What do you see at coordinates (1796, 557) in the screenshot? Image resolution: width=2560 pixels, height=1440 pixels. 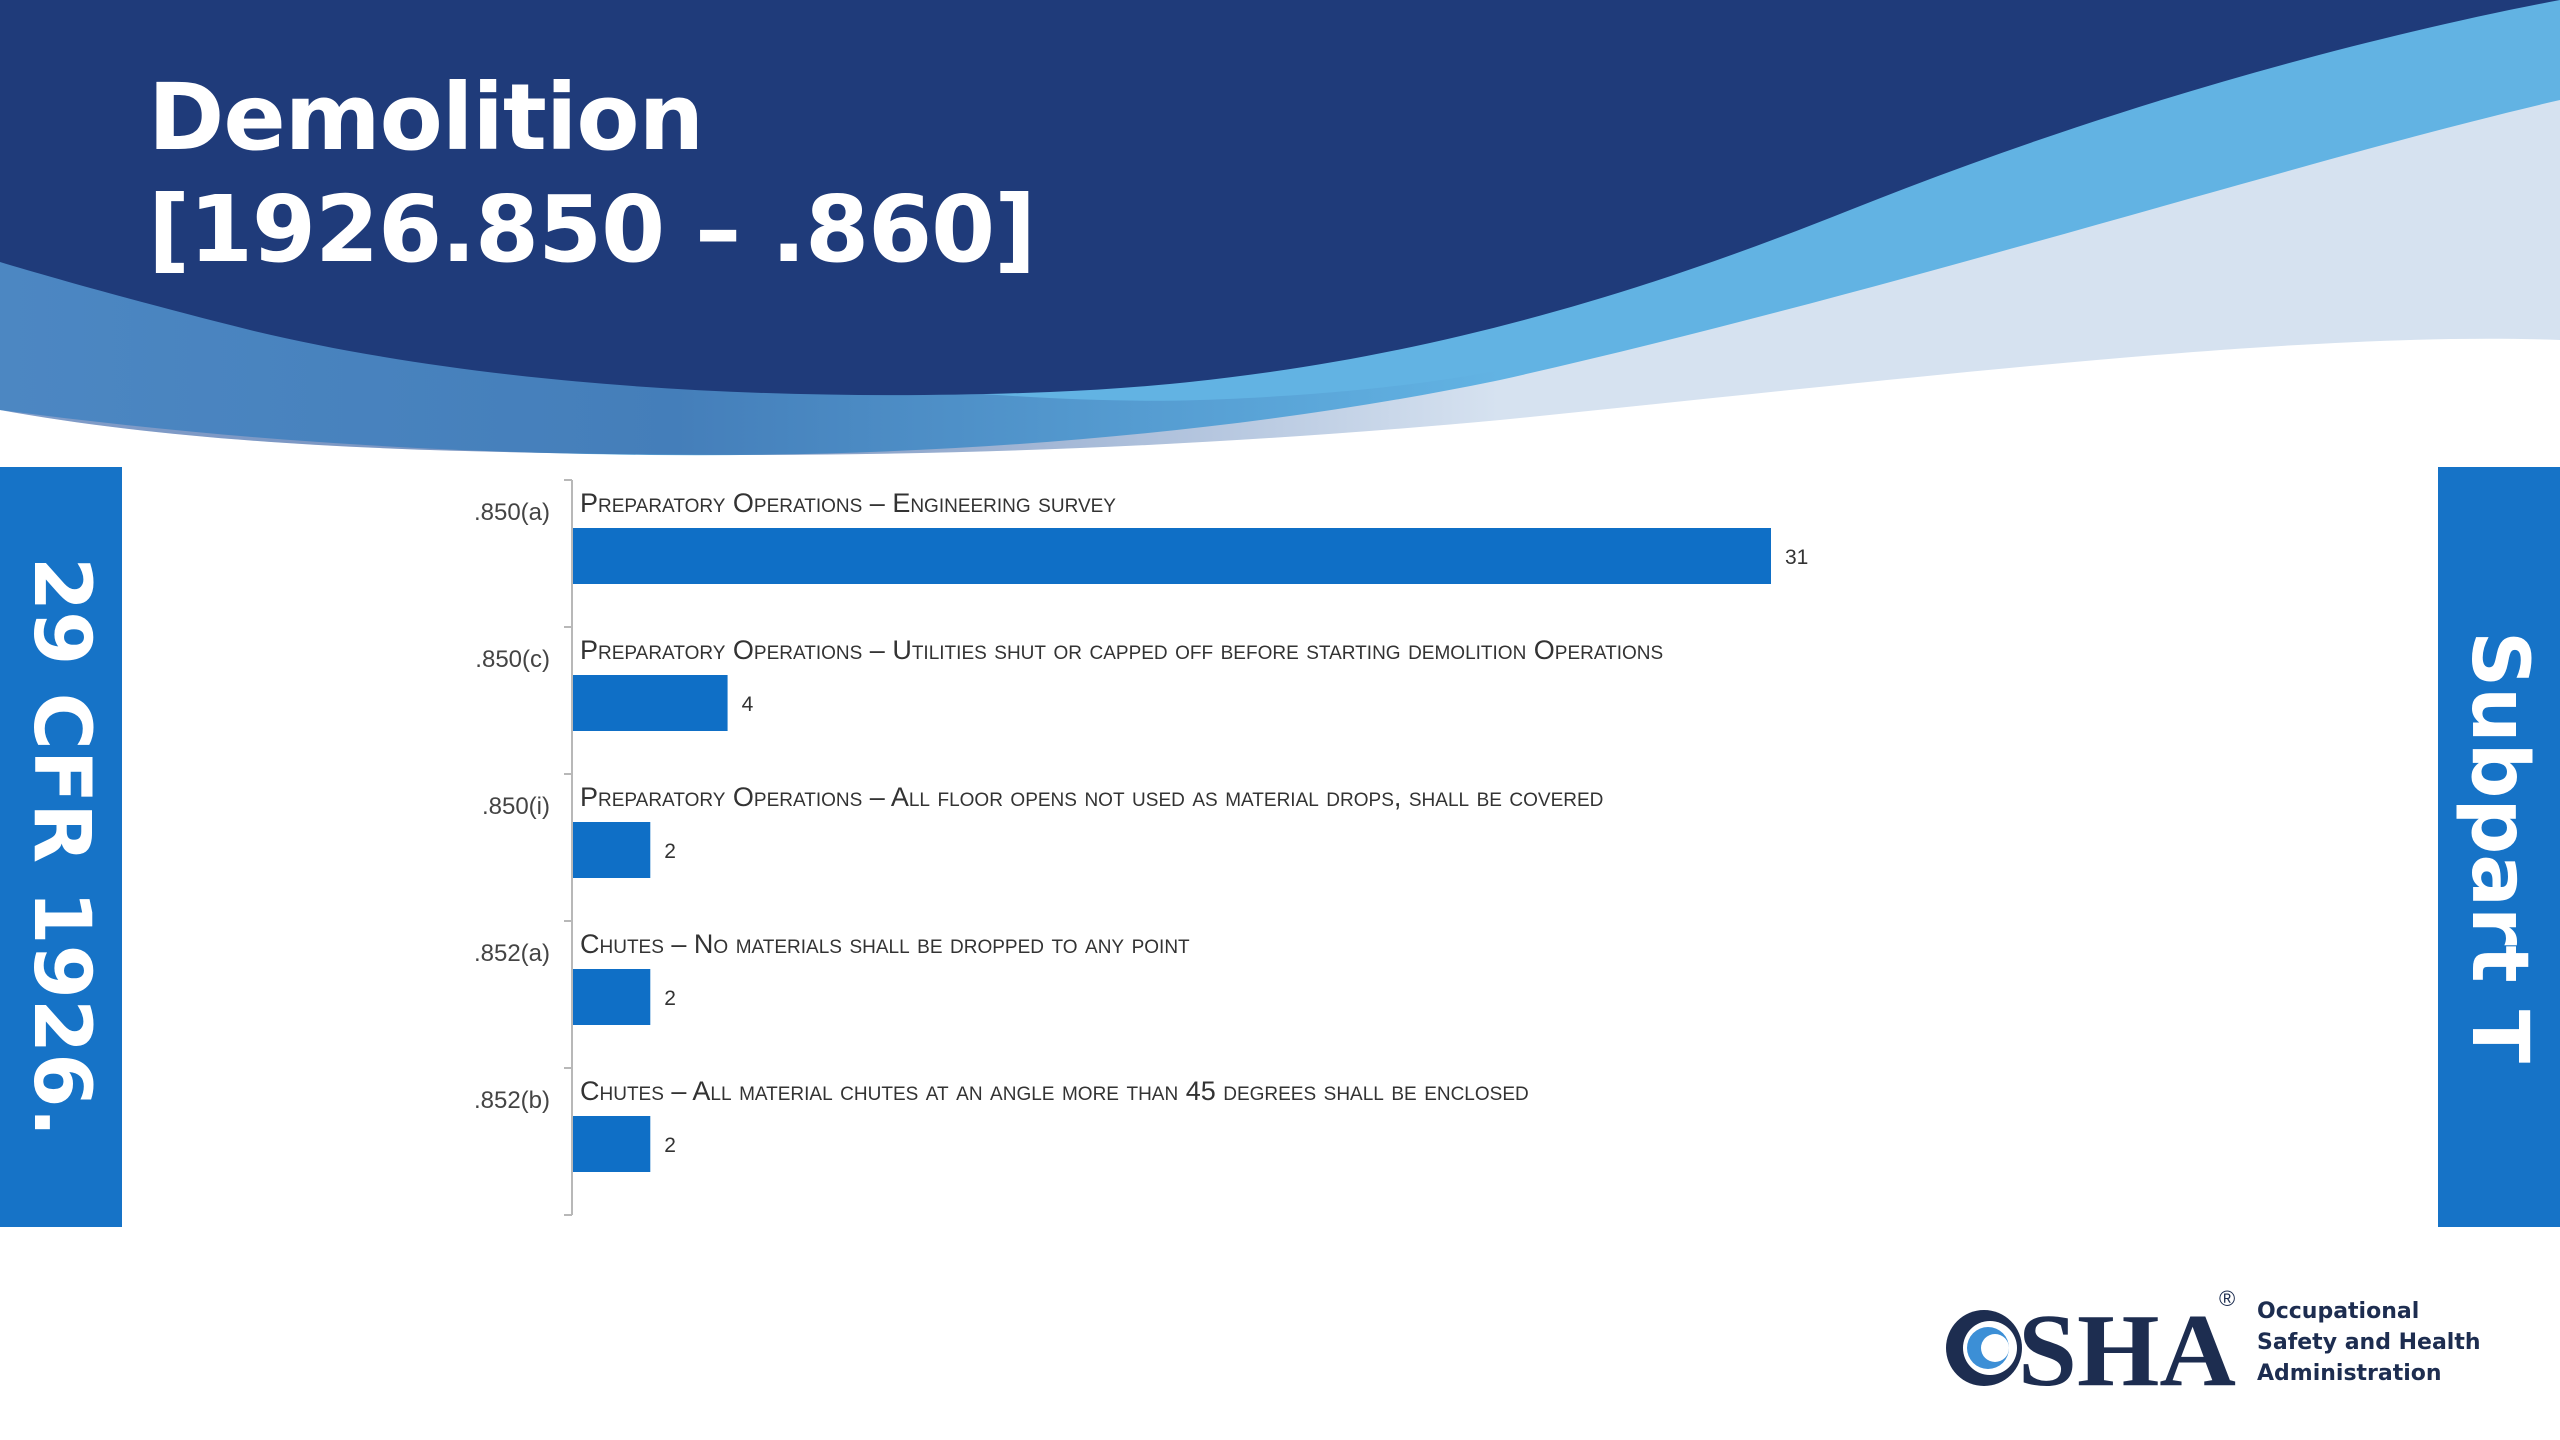 I see `bar-value-label: 31` at bounding box center [1796, 557].